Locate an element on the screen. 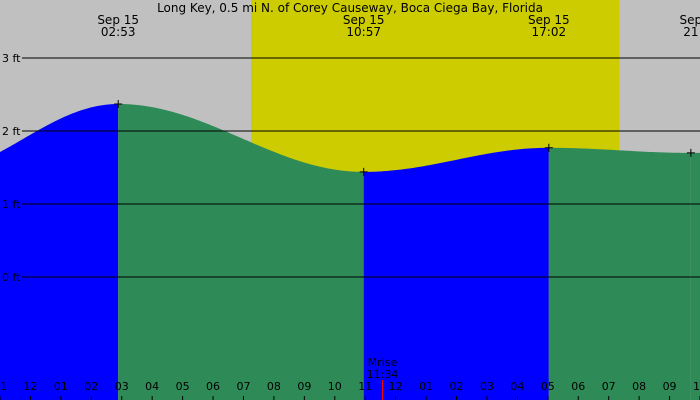 The height and width of the screenshot is (400, 700). tide-event-time: 10:57 is located at coordinates (363, 32).